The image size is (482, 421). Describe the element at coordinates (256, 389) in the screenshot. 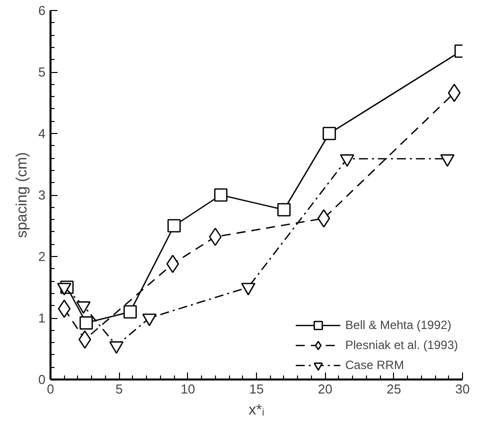

I see `x-tick-label: 15` at that location.